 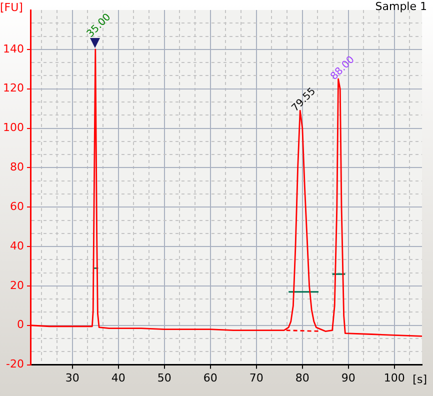 I want to click on x-tick-label: 50, so click(x=164, y=377).